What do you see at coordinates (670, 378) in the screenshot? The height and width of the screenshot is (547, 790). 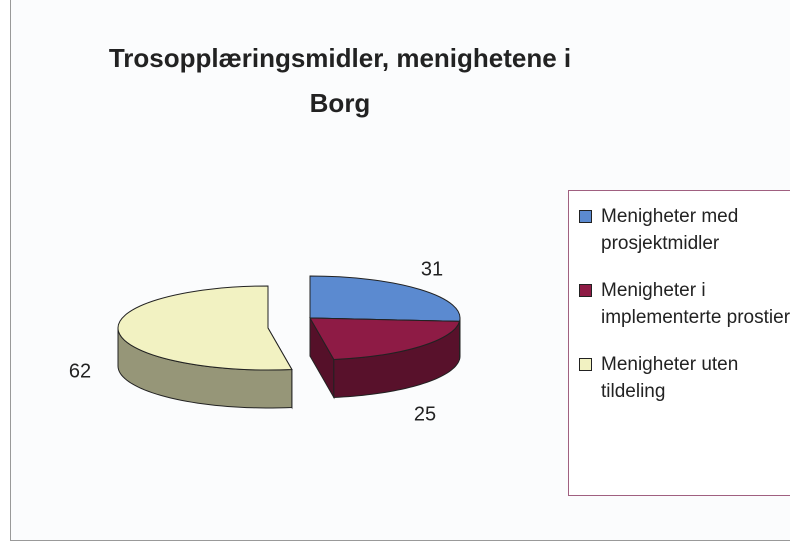 I see `legend-label: Menigheter uten tildeling` at bounding box center [670, 378].